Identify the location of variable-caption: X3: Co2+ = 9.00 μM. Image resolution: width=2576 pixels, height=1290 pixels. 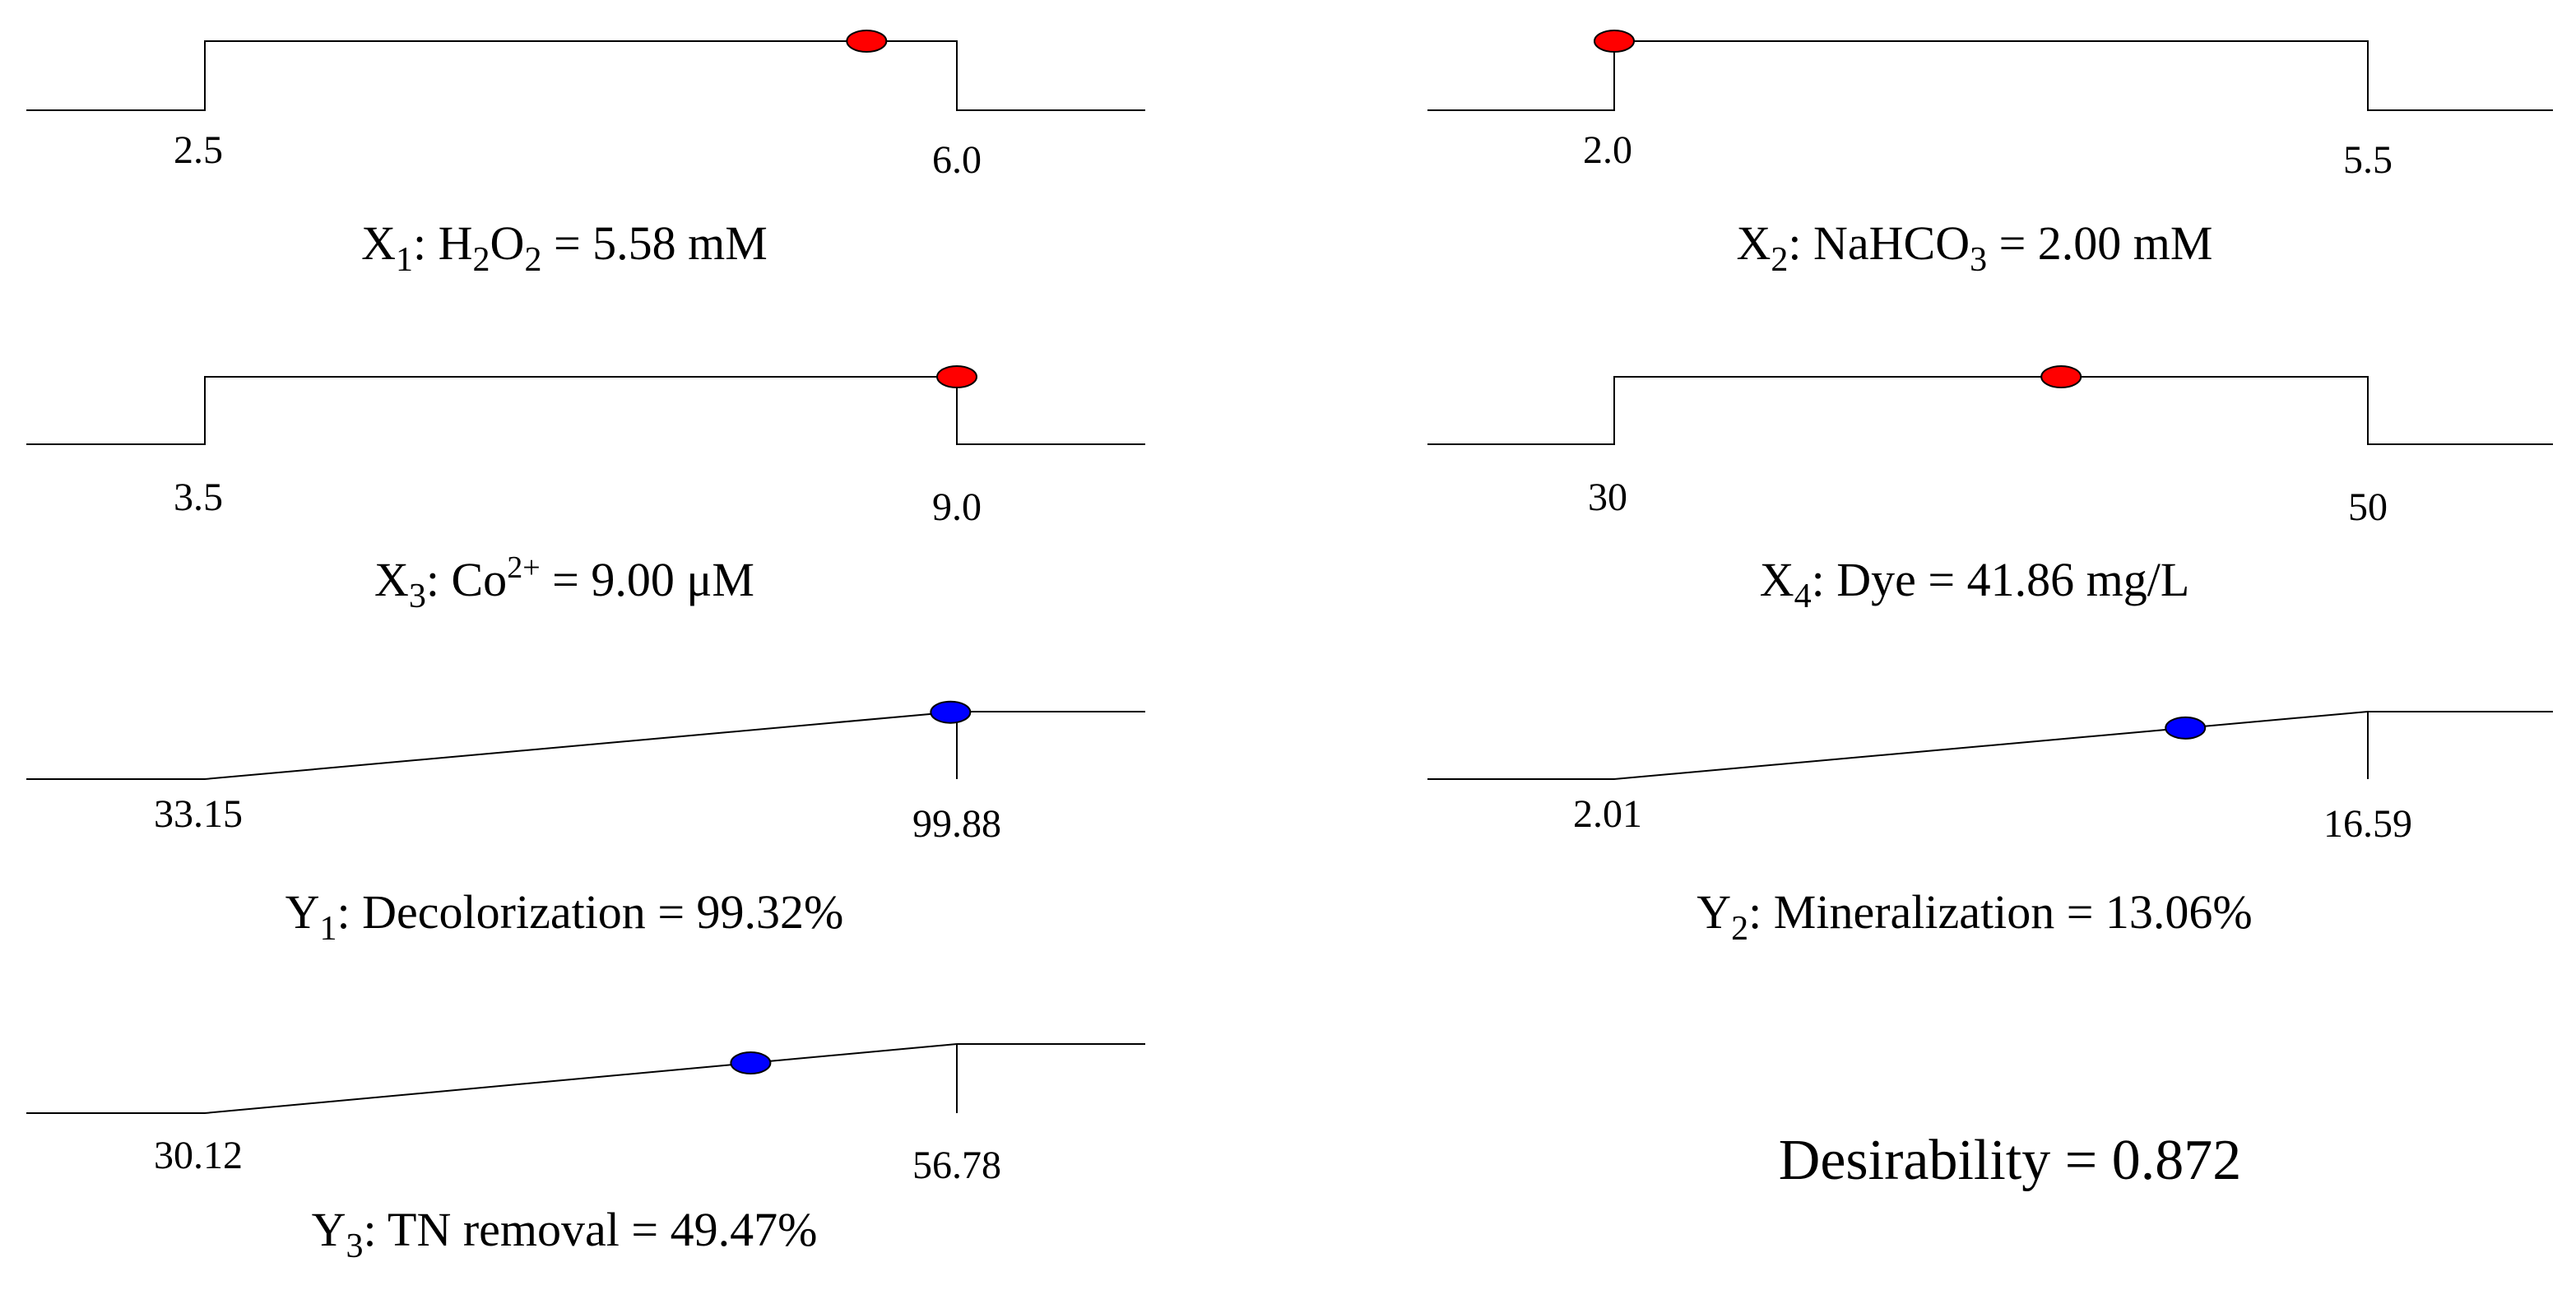
(564, 582).